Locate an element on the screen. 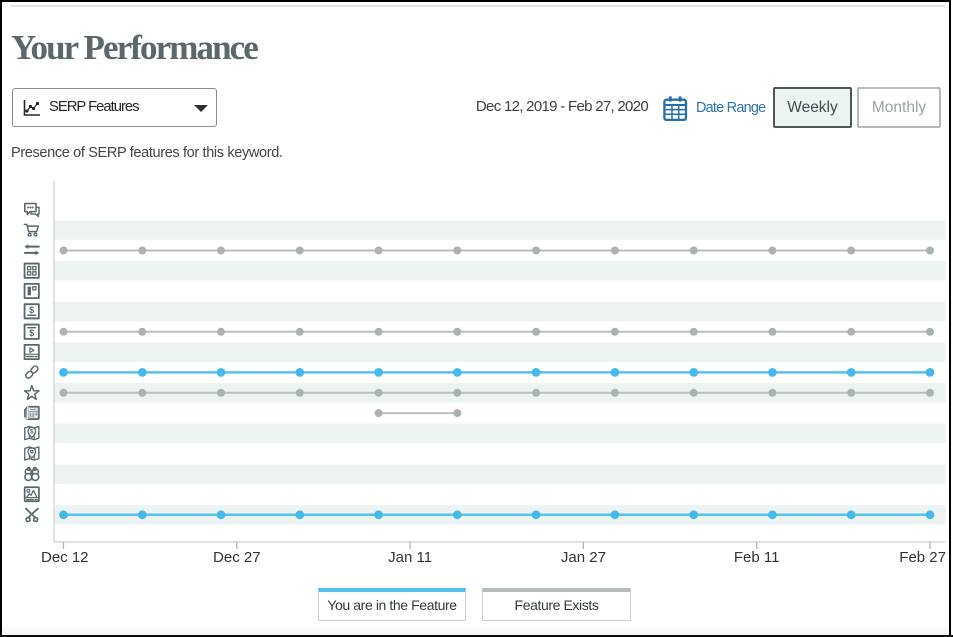  svg-text: Jan 11 is located at coordinates (410, 557).